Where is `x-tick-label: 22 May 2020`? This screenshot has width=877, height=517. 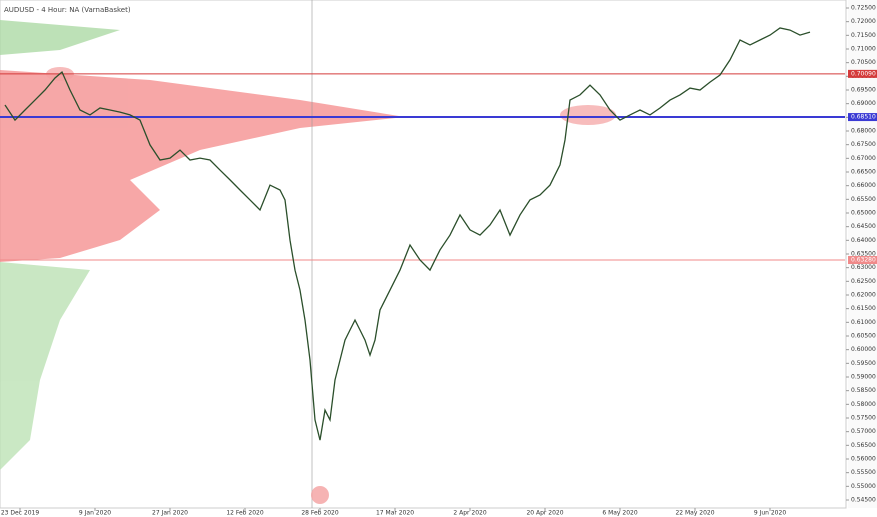
x-tick-label: 22 May 2020 is located at coordinates (694, 513).